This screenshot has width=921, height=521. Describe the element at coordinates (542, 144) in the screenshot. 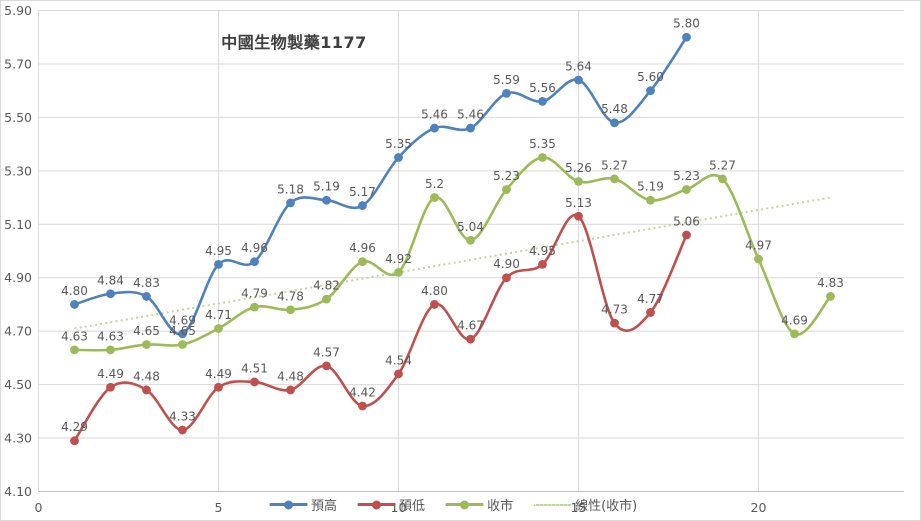

I see `data-label: 5.35` at that location.